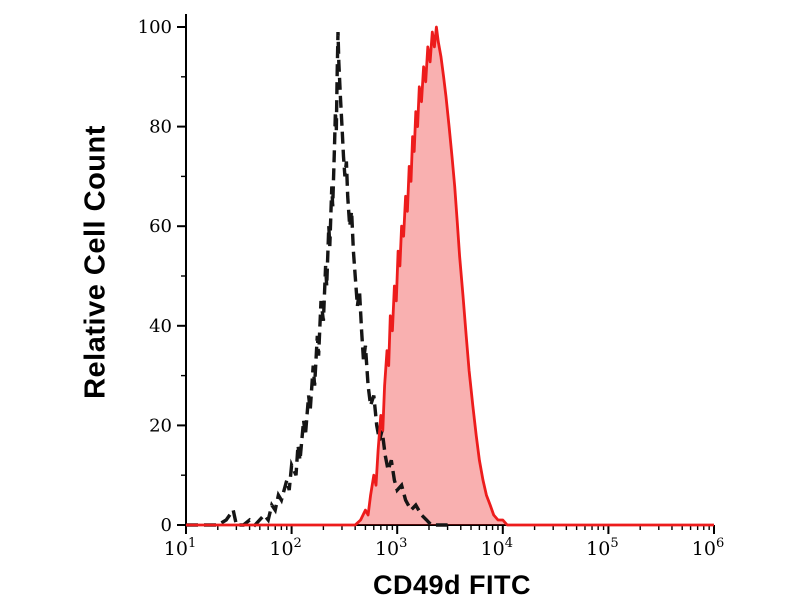  I want to click on y-tick-label: 100, so click(155, 27).